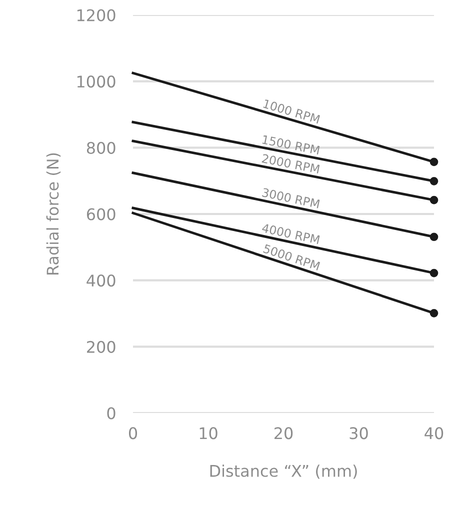  I want to click on y-tick-label: 200, so click(101, 346).